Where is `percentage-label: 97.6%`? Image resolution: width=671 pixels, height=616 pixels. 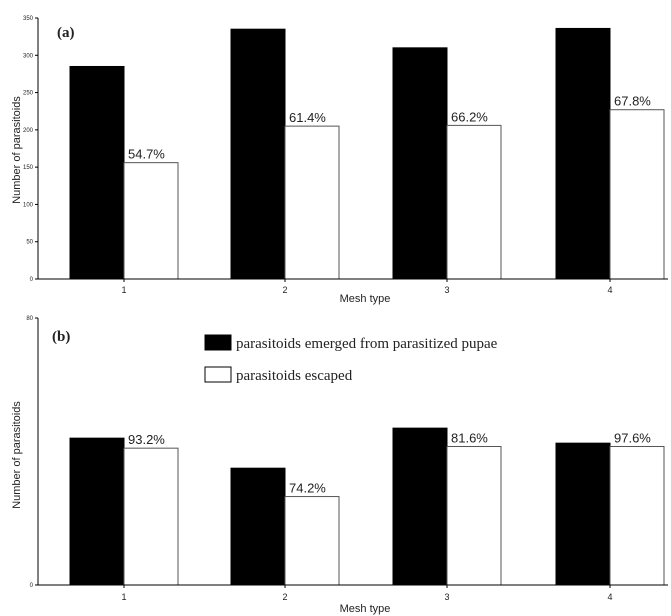 percentage-label: 97.6% is located at coordinates (632, 437).